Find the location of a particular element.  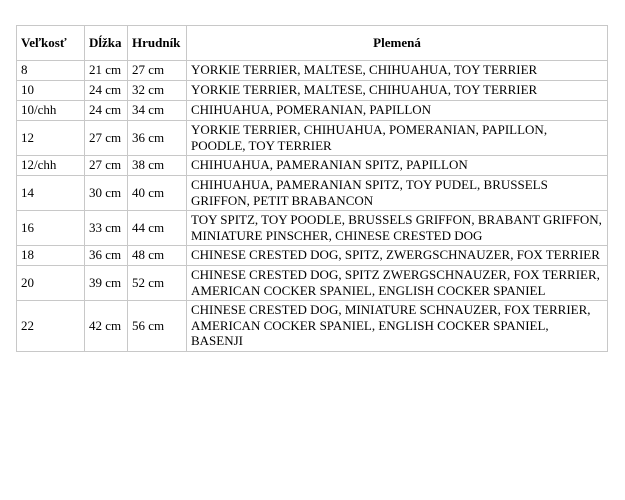

cell-length: 39 cm is located at coordinates (106, 283).